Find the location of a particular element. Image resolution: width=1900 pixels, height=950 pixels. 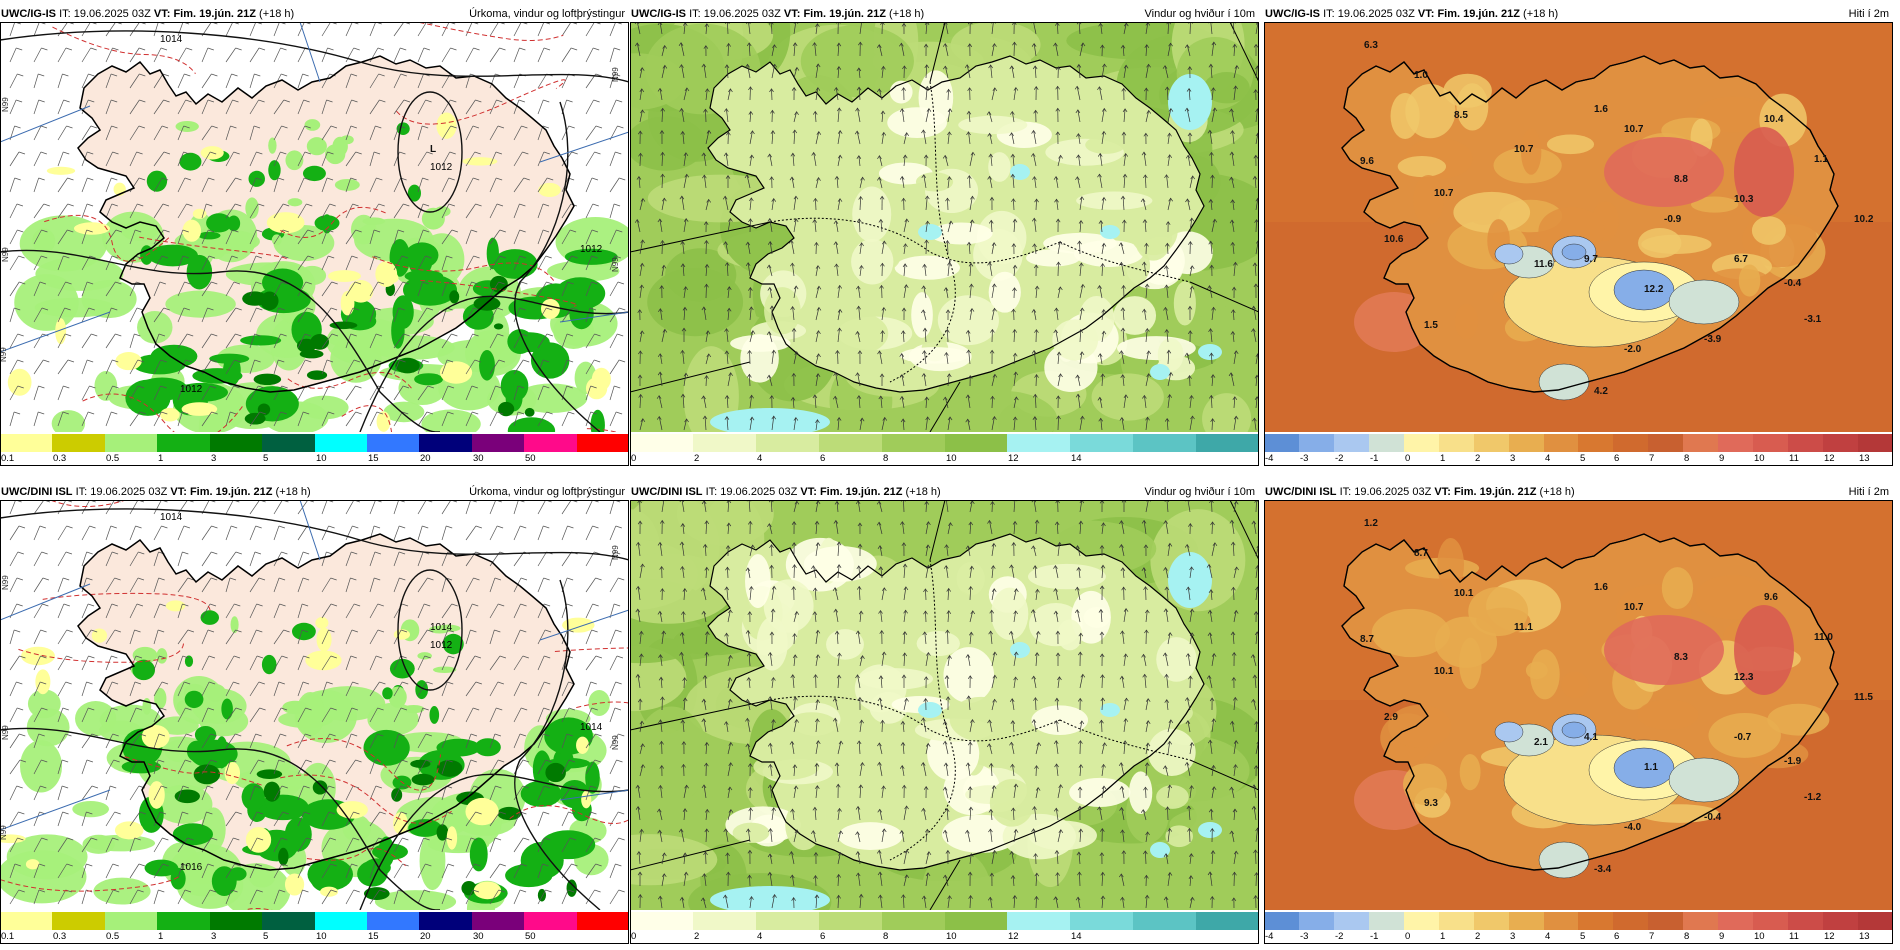

isobar-label: 1014 is located at coordinates (171, 517).